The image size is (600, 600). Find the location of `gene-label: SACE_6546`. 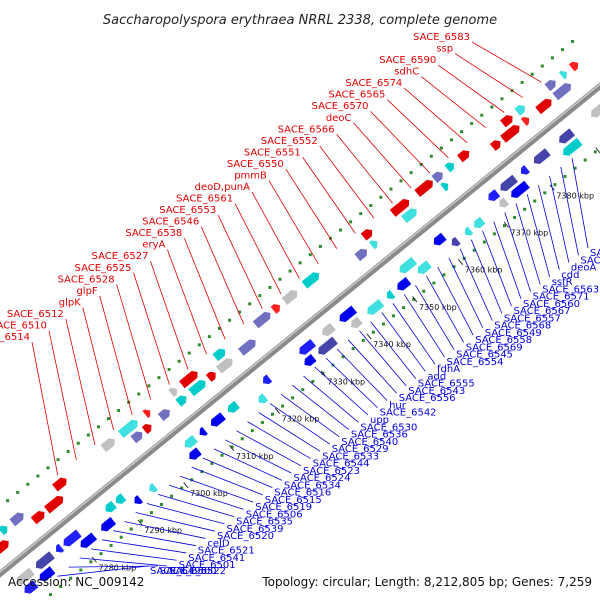

gene-label: SACE_6546 is located at coordinates (170, 222).